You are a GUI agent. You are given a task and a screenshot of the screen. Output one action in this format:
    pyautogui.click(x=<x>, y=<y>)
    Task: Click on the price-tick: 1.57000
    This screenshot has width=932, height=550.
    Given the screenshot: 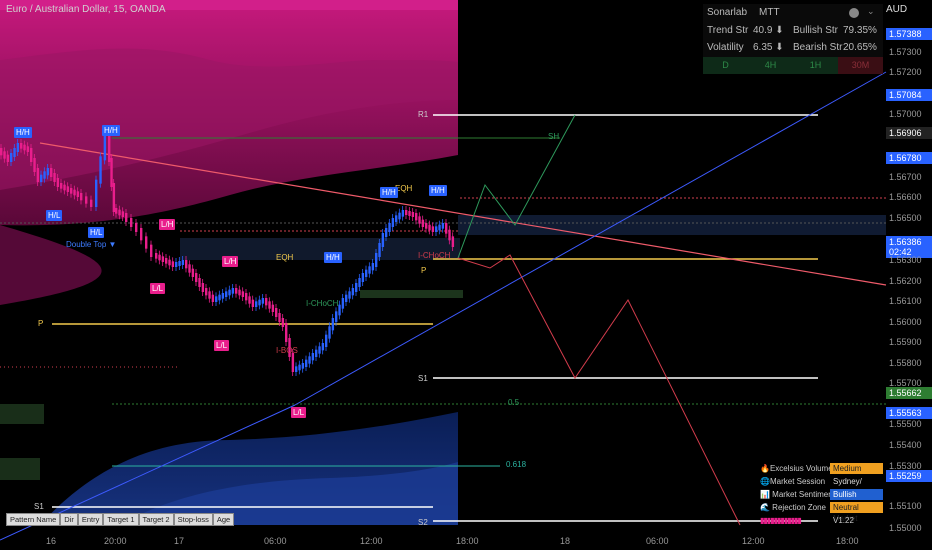 What is the action you would take?
    pyautogui.click(x=905, y=114)
    